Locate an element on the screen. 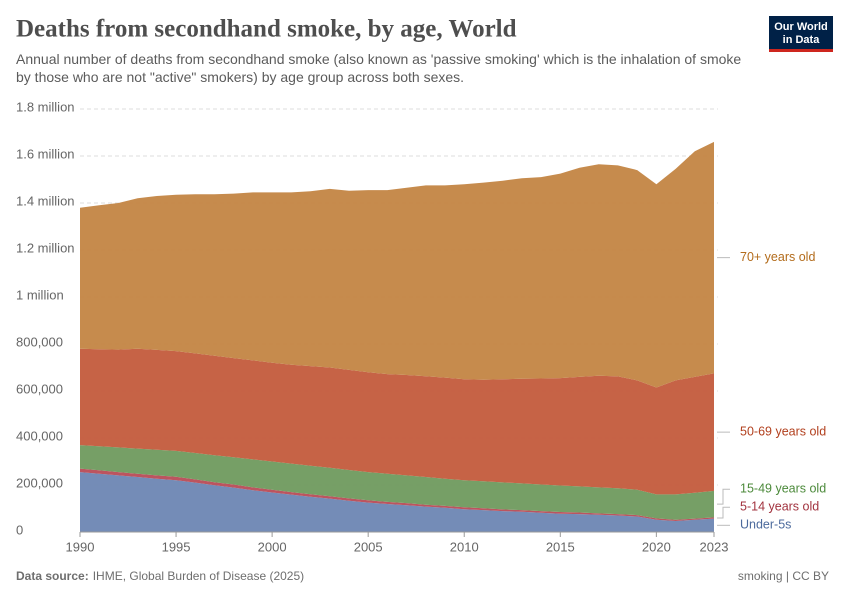 This screenshot has width=850, height=600. y-tick-label: 1.6 million is located at coordinates (45, 153).